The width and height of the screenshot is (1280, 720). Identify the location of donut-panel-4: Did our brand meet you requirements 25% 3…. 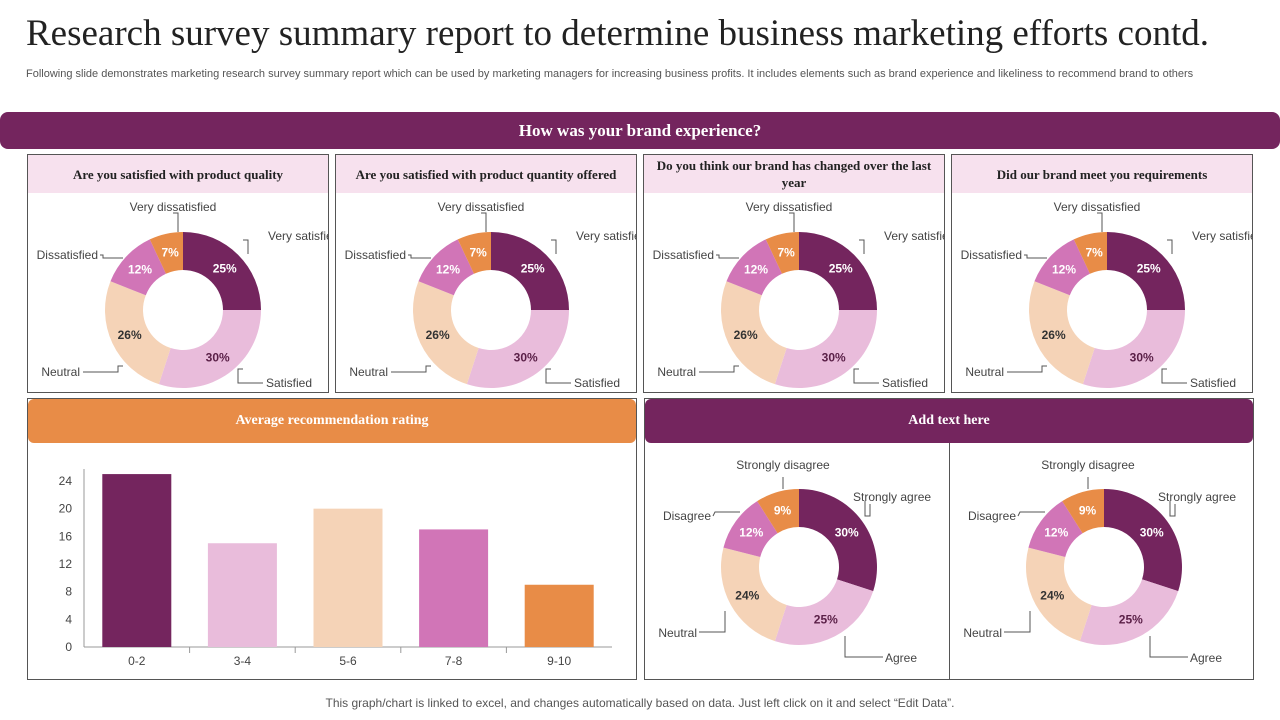
(1102, 273).